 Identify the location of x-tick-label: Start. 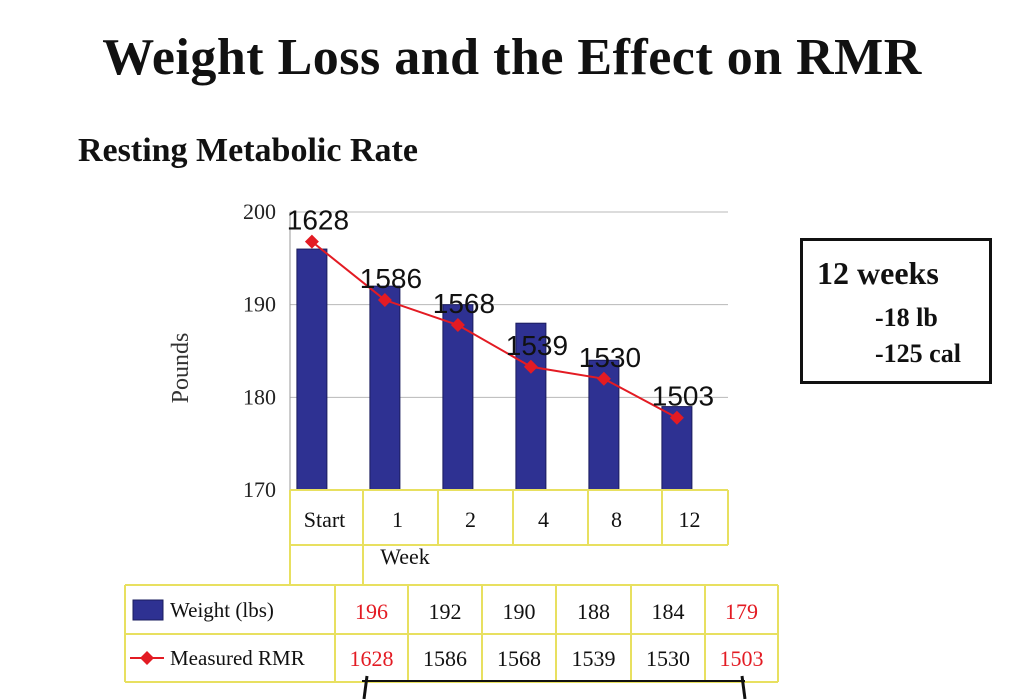
(325, 519).